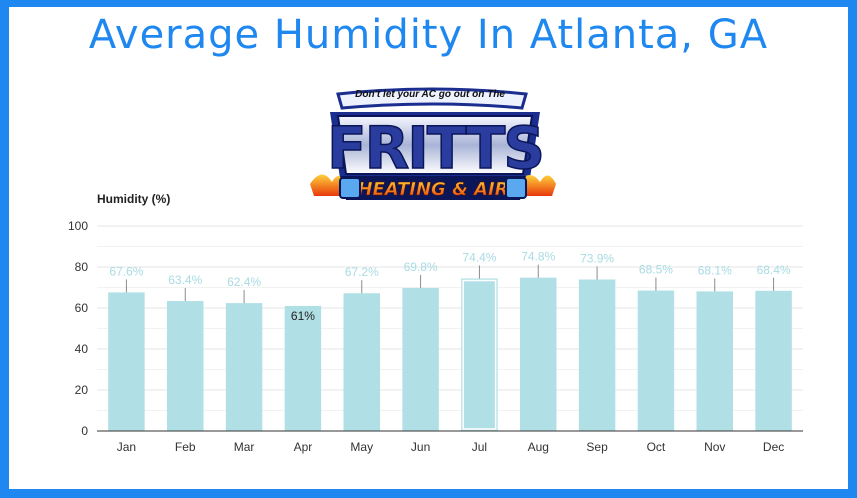  Describe the element at coordinates (82, 349) in the screenshot. I see `y-tick-label: 40` at that location.